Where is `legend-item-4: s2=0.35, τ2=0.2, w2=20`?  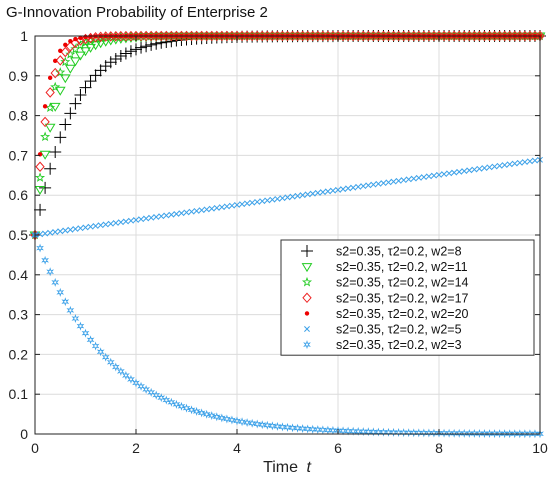 legend-item-4: s2=0.35, τ2=0.2, w2=20 is located at coordinates (386, 314).